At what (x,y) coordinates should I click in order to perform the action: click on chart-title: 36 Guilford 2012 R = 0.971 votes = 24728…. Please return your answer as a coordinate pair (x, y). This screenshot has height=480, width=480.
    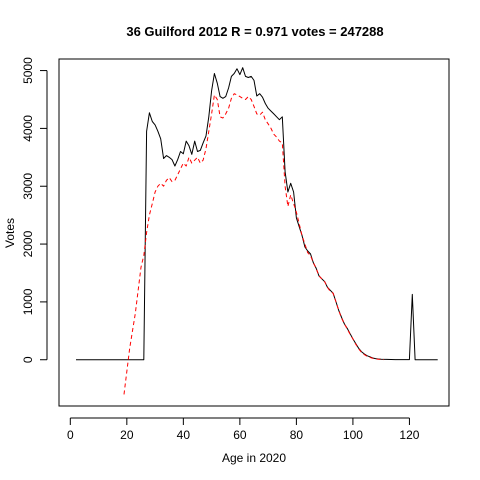
    Looking at the image, I should click on (254, 31).